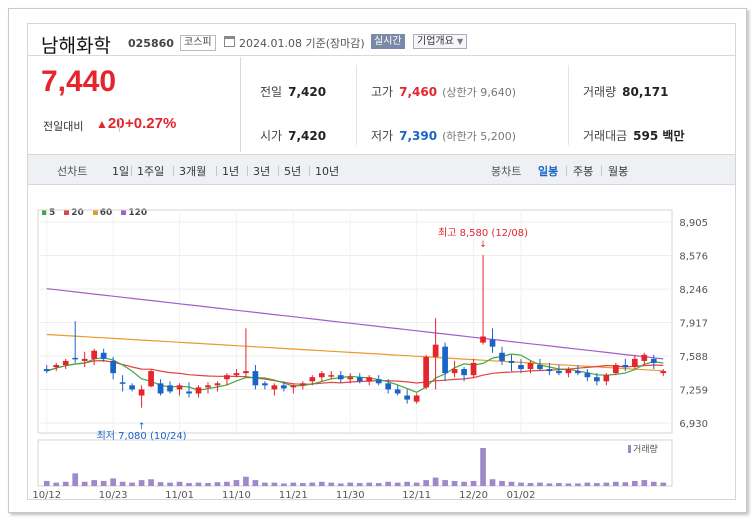  I want to click on y-tick-label: 7,917, so click(693, 324).